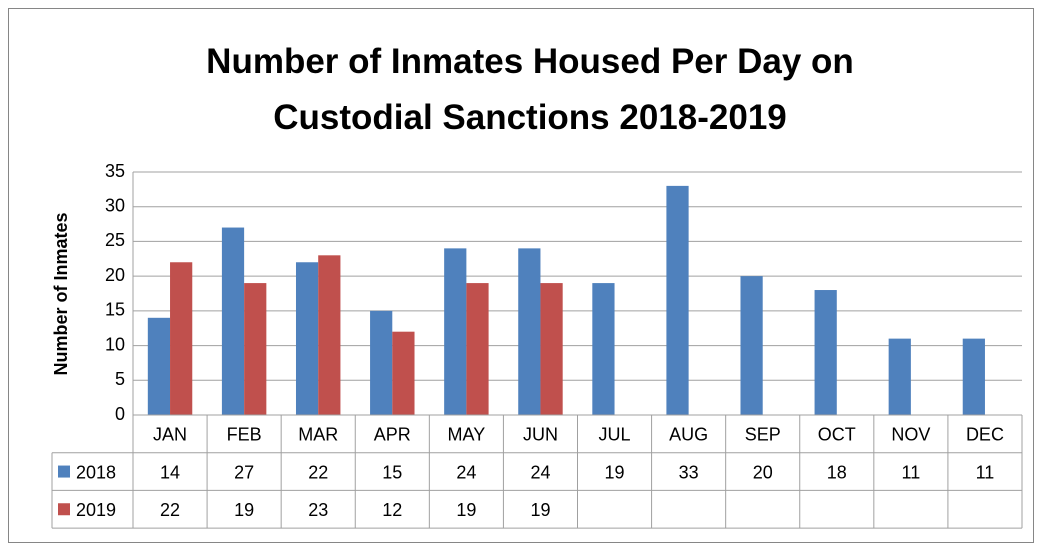  Describe the element at coordinates (689, 472) in the screenshot. I see `data-table-cell: 33` at that location.